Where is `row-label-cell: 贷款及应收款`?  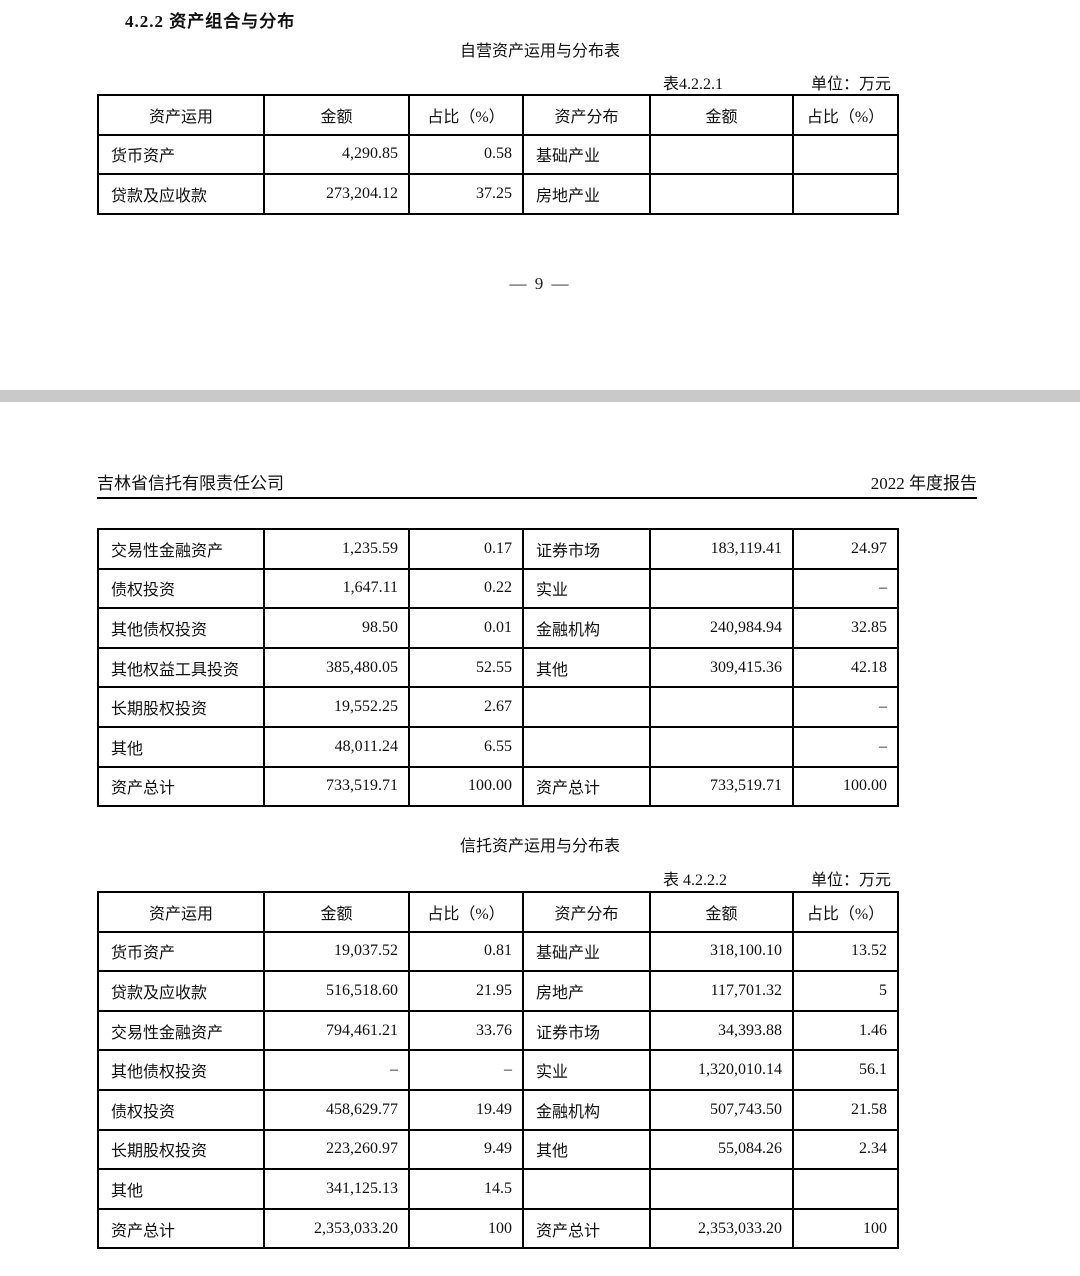
row-label-cell: 贷款及应收款 is located at coordinates (181, 991).